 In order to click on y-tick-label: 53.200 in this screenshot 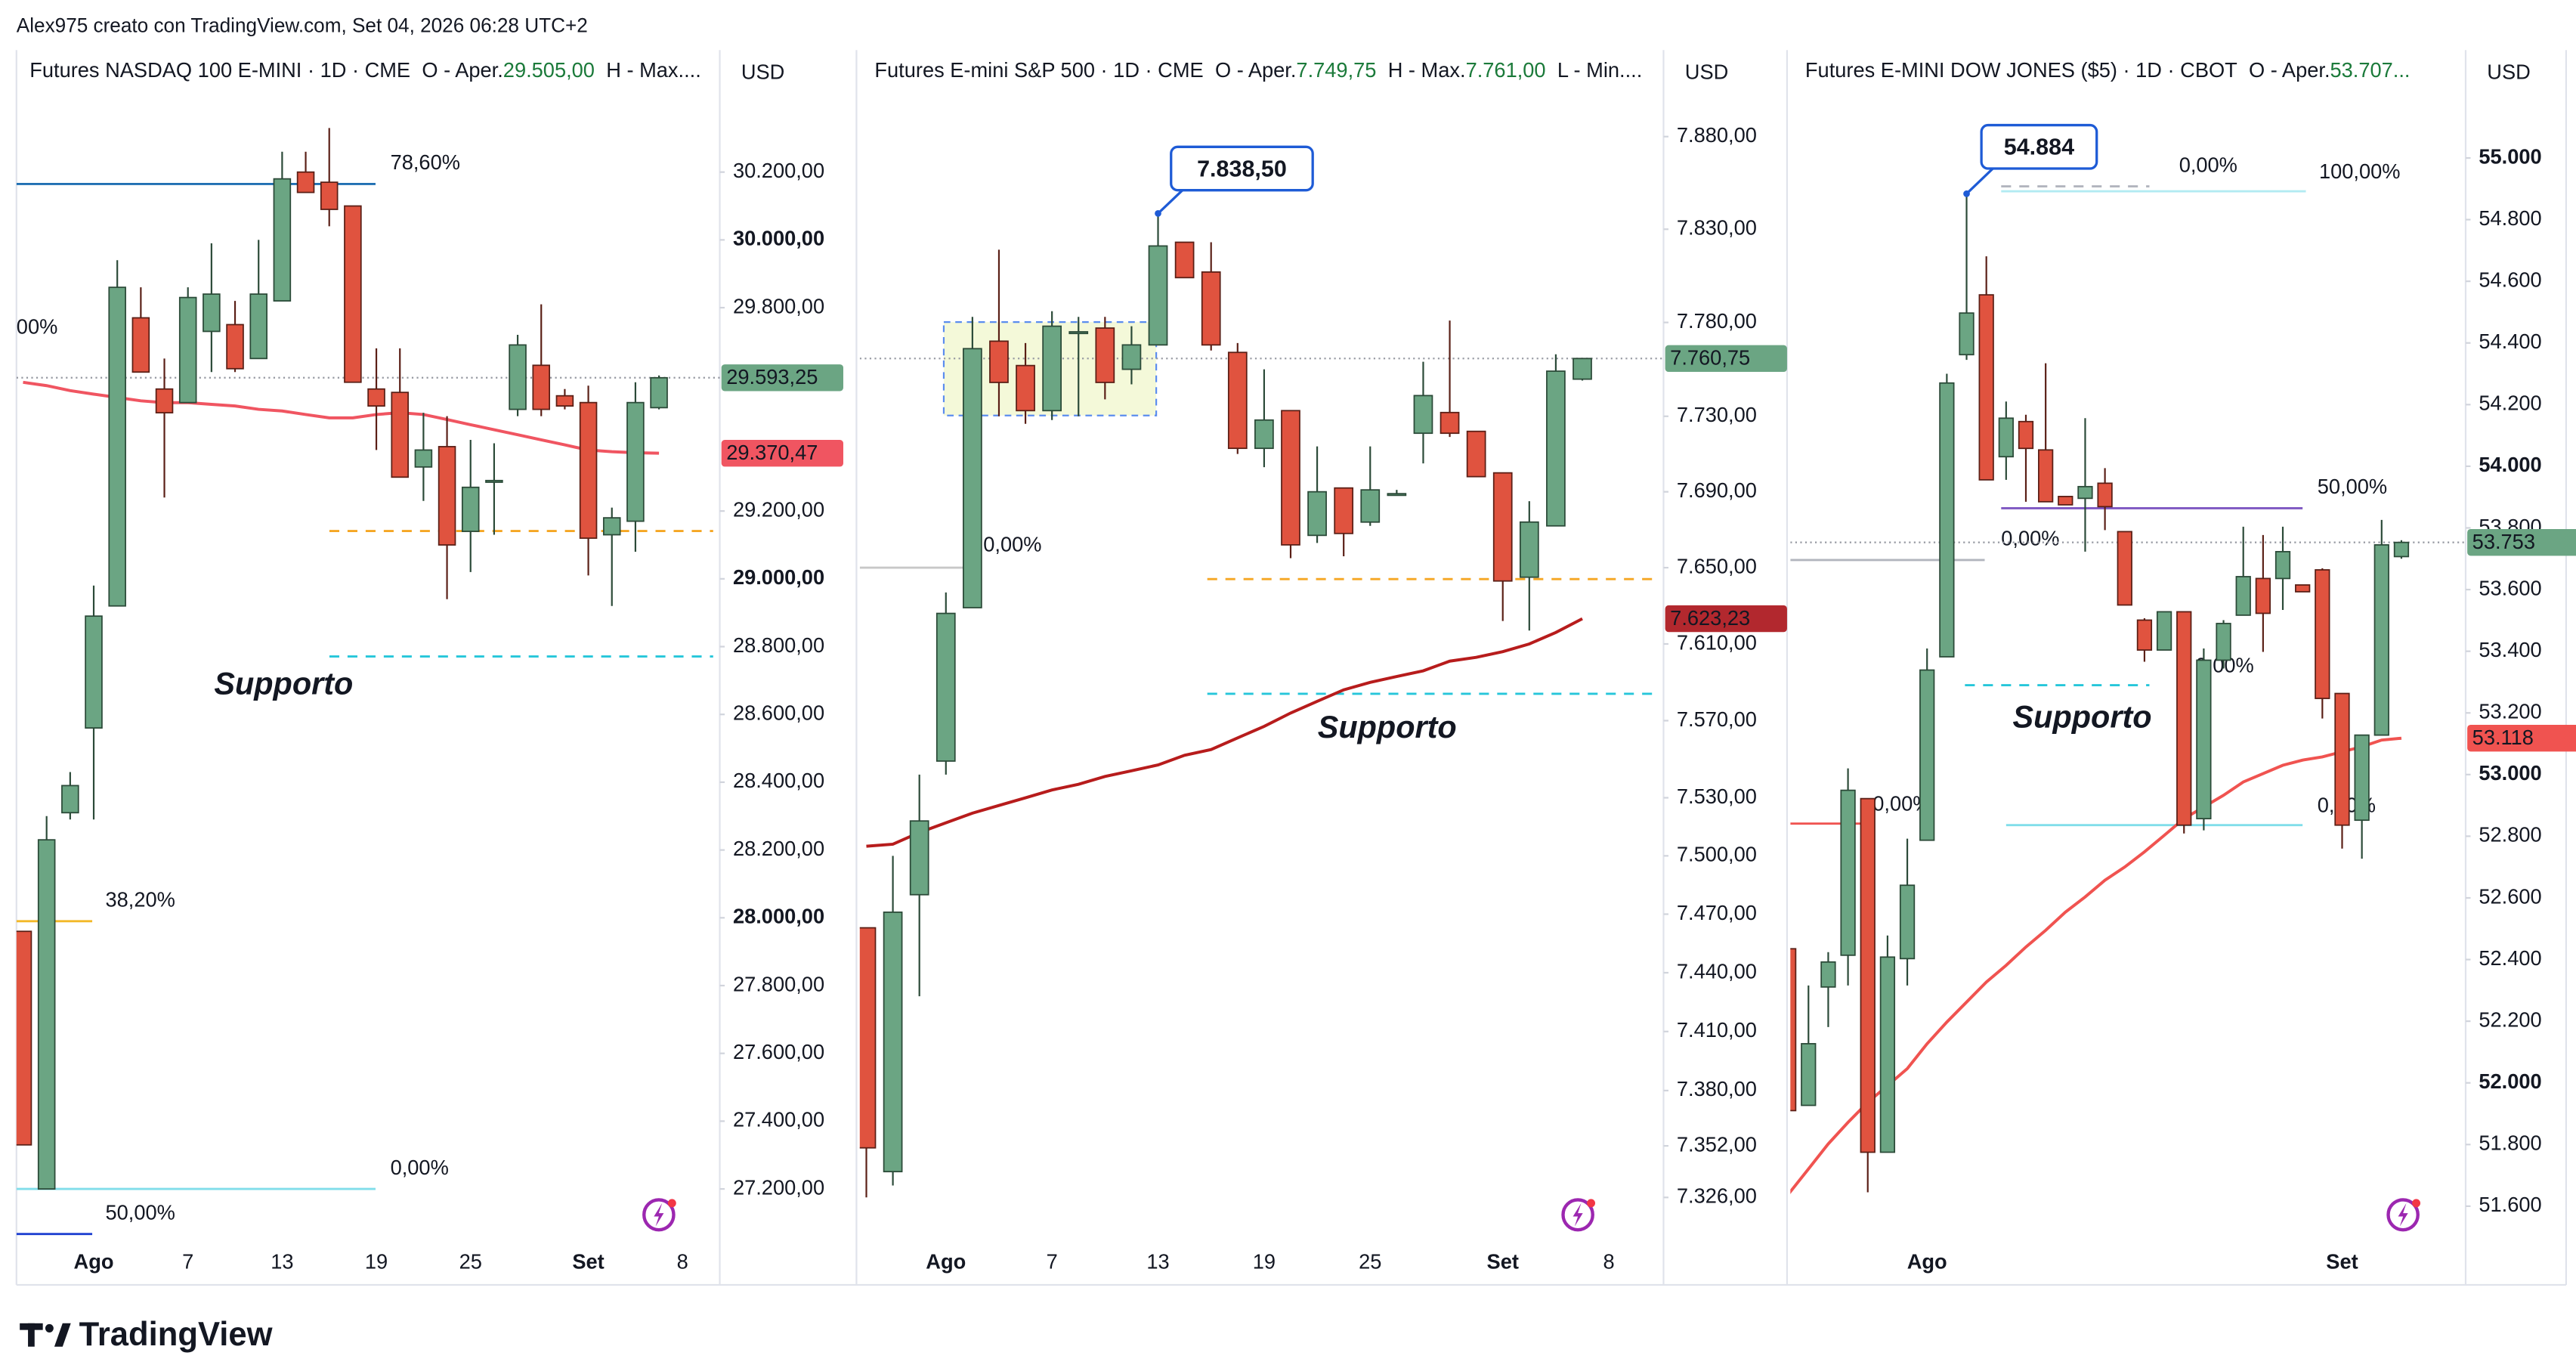, I will do `click(2510, 711)`.